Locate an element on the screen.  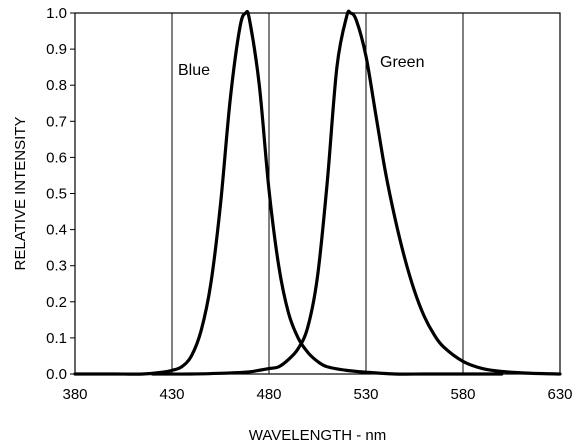
x-tick-label: 630 is located at coordinates (559, 394).